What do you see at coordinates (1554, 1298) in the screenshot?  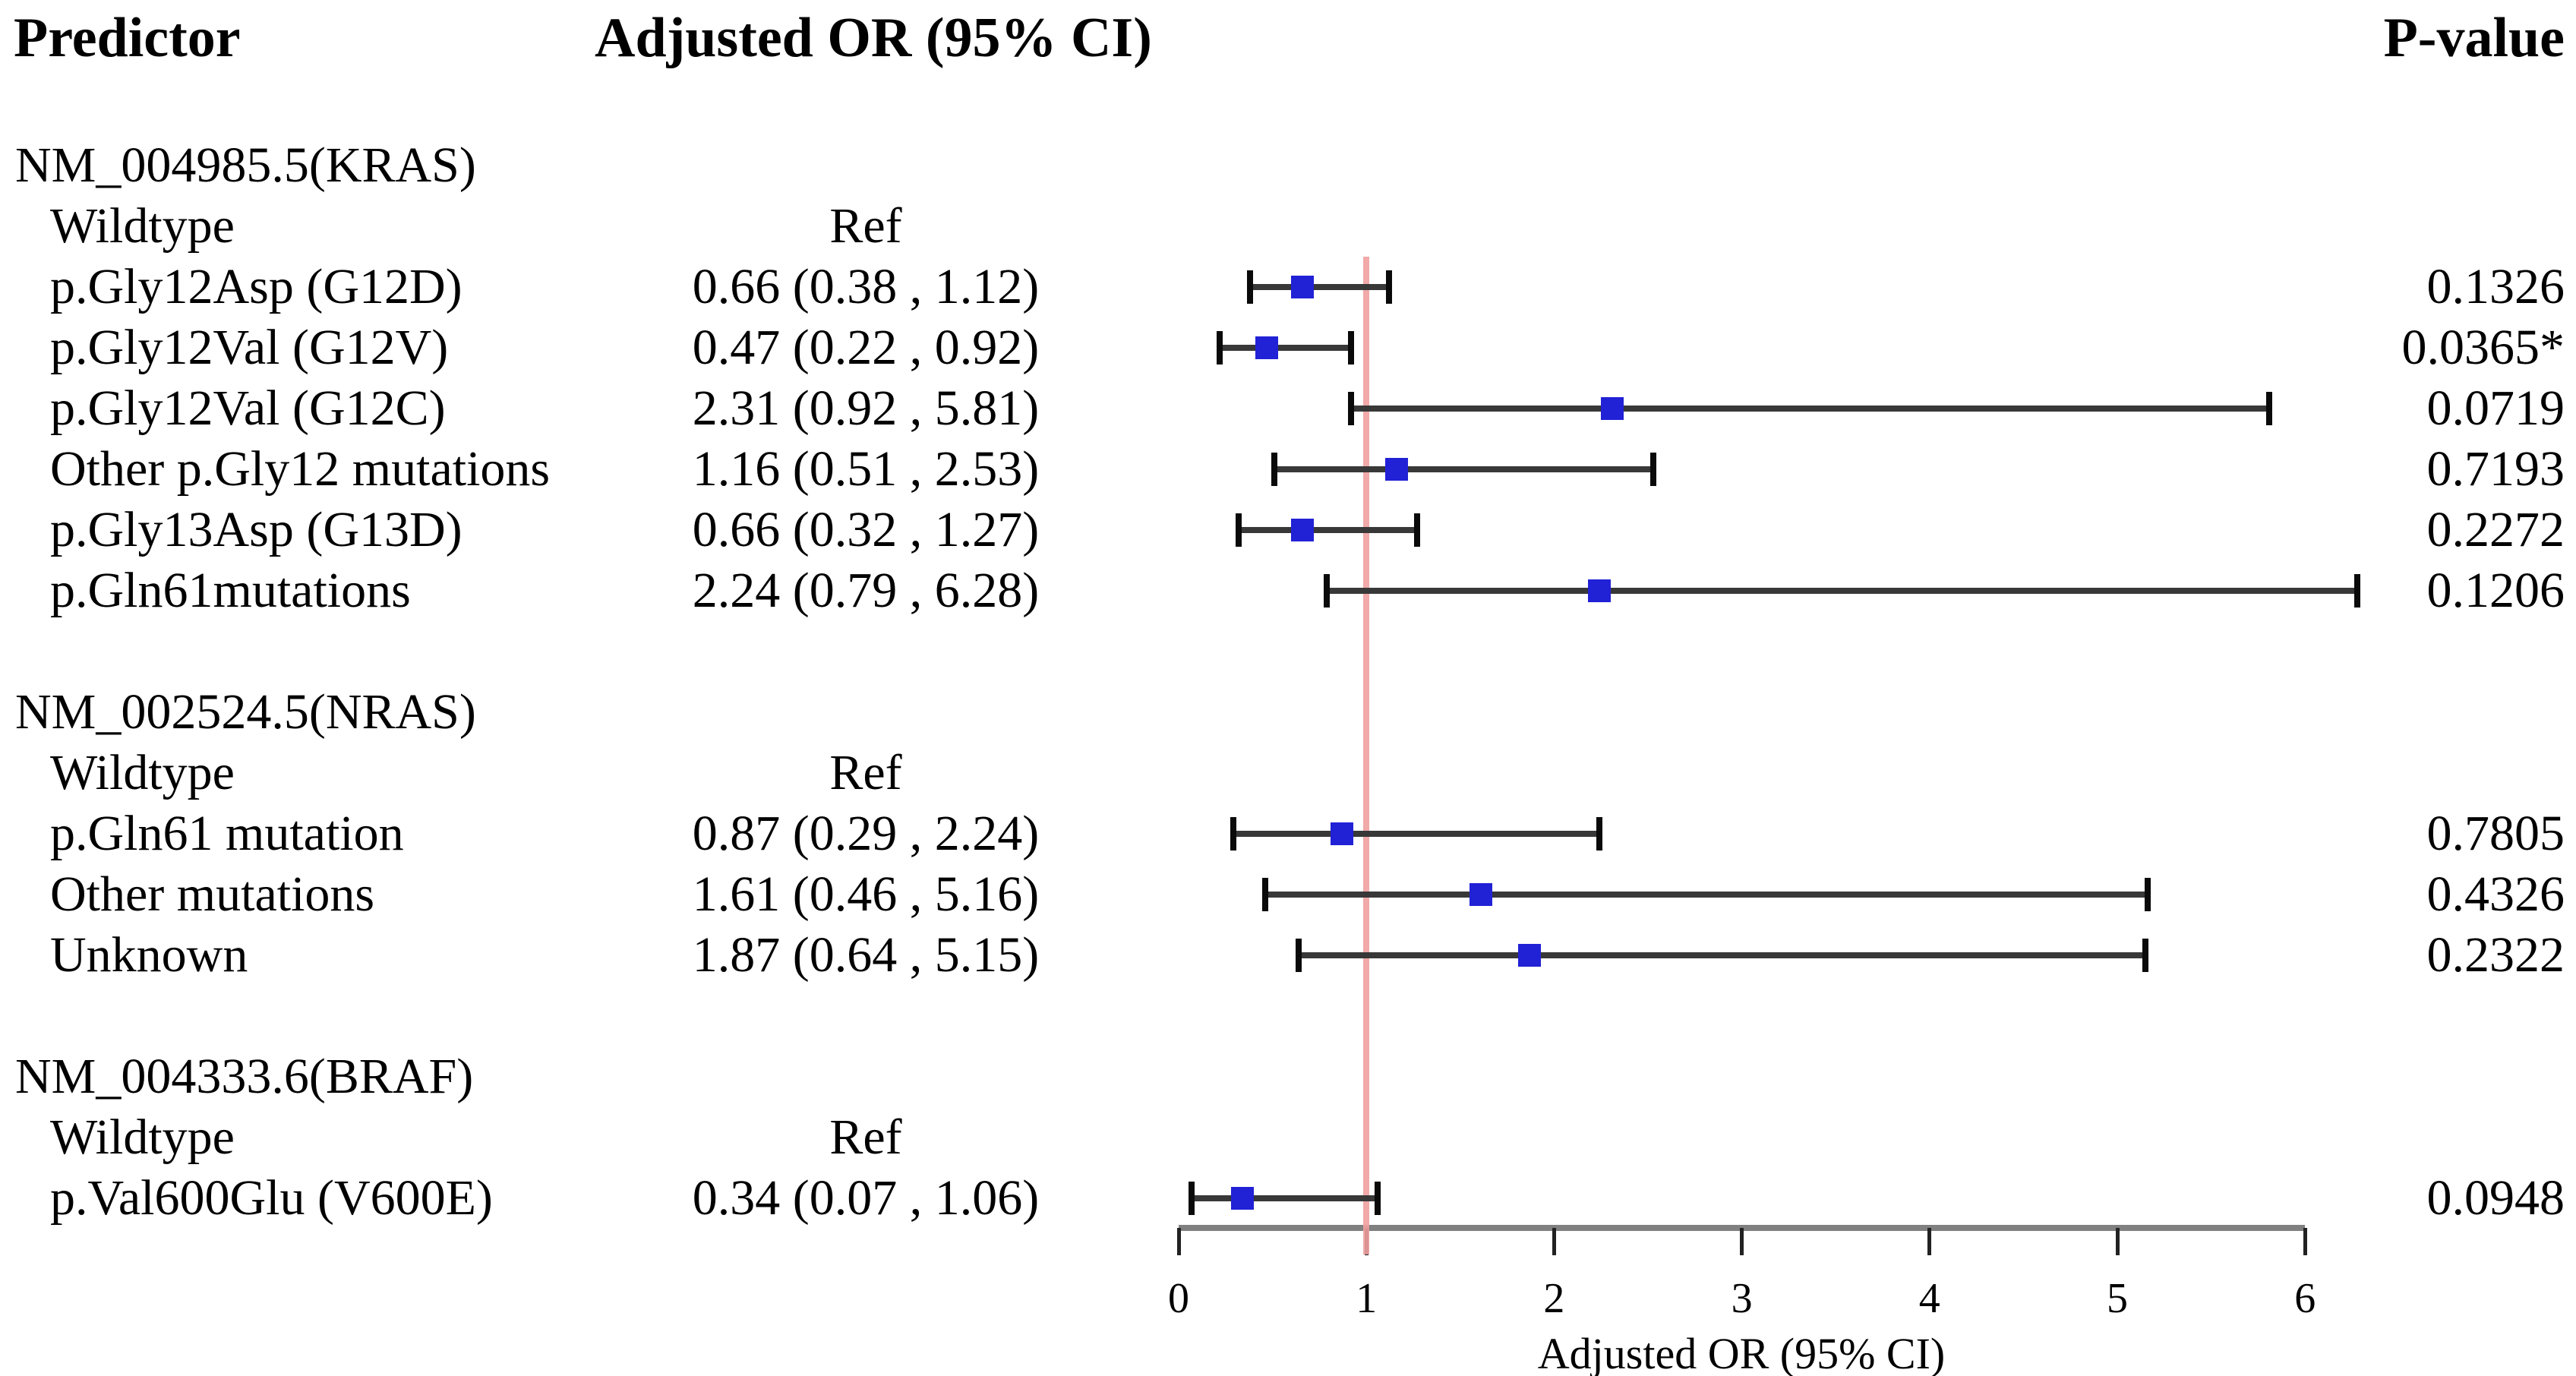 I see `x-tick-label: 2` at bounding box center [1554, 1298].